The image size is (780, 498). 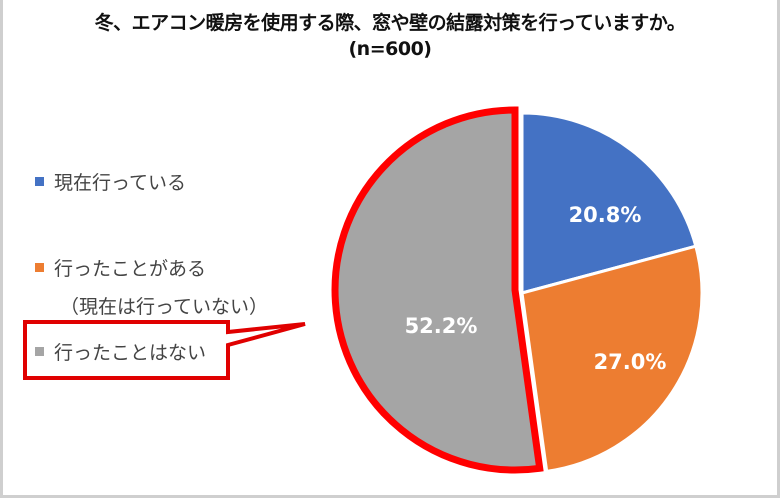 I want to click on slice-label-current: 20.8%, so click(x=605, y=215).